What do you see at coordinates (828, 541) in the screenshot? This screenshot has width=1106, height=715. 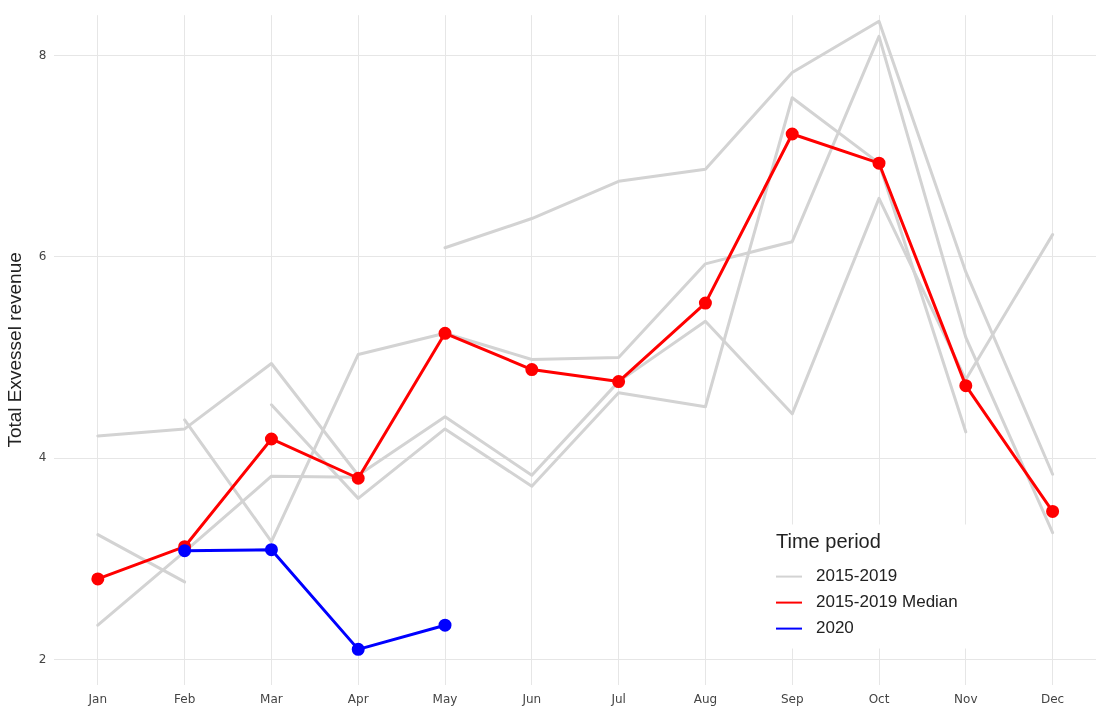 I see `legend-title: Time period` at bounding box center [828, 541].